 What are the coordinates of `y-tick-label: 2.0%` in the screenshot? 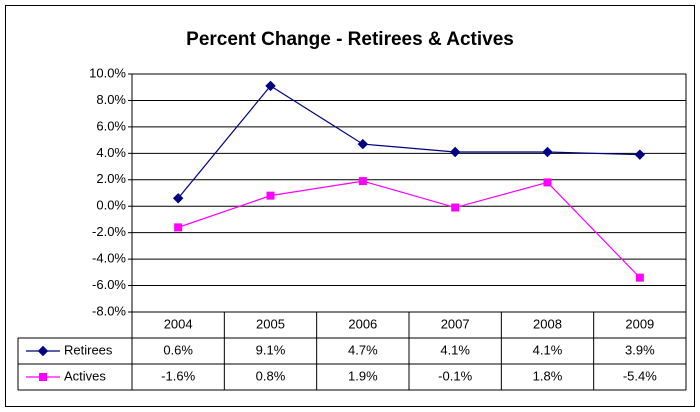 It's located at (111, 178).